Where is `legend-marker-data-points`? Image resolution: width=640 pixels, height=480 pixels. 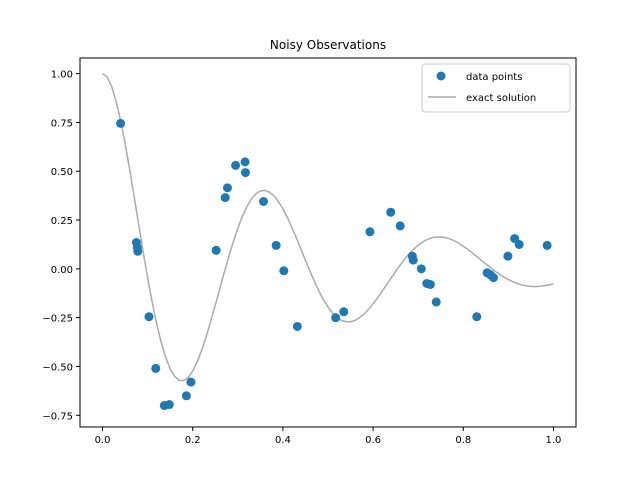 legend-marker-data-points is located at coordinates (441, 76).